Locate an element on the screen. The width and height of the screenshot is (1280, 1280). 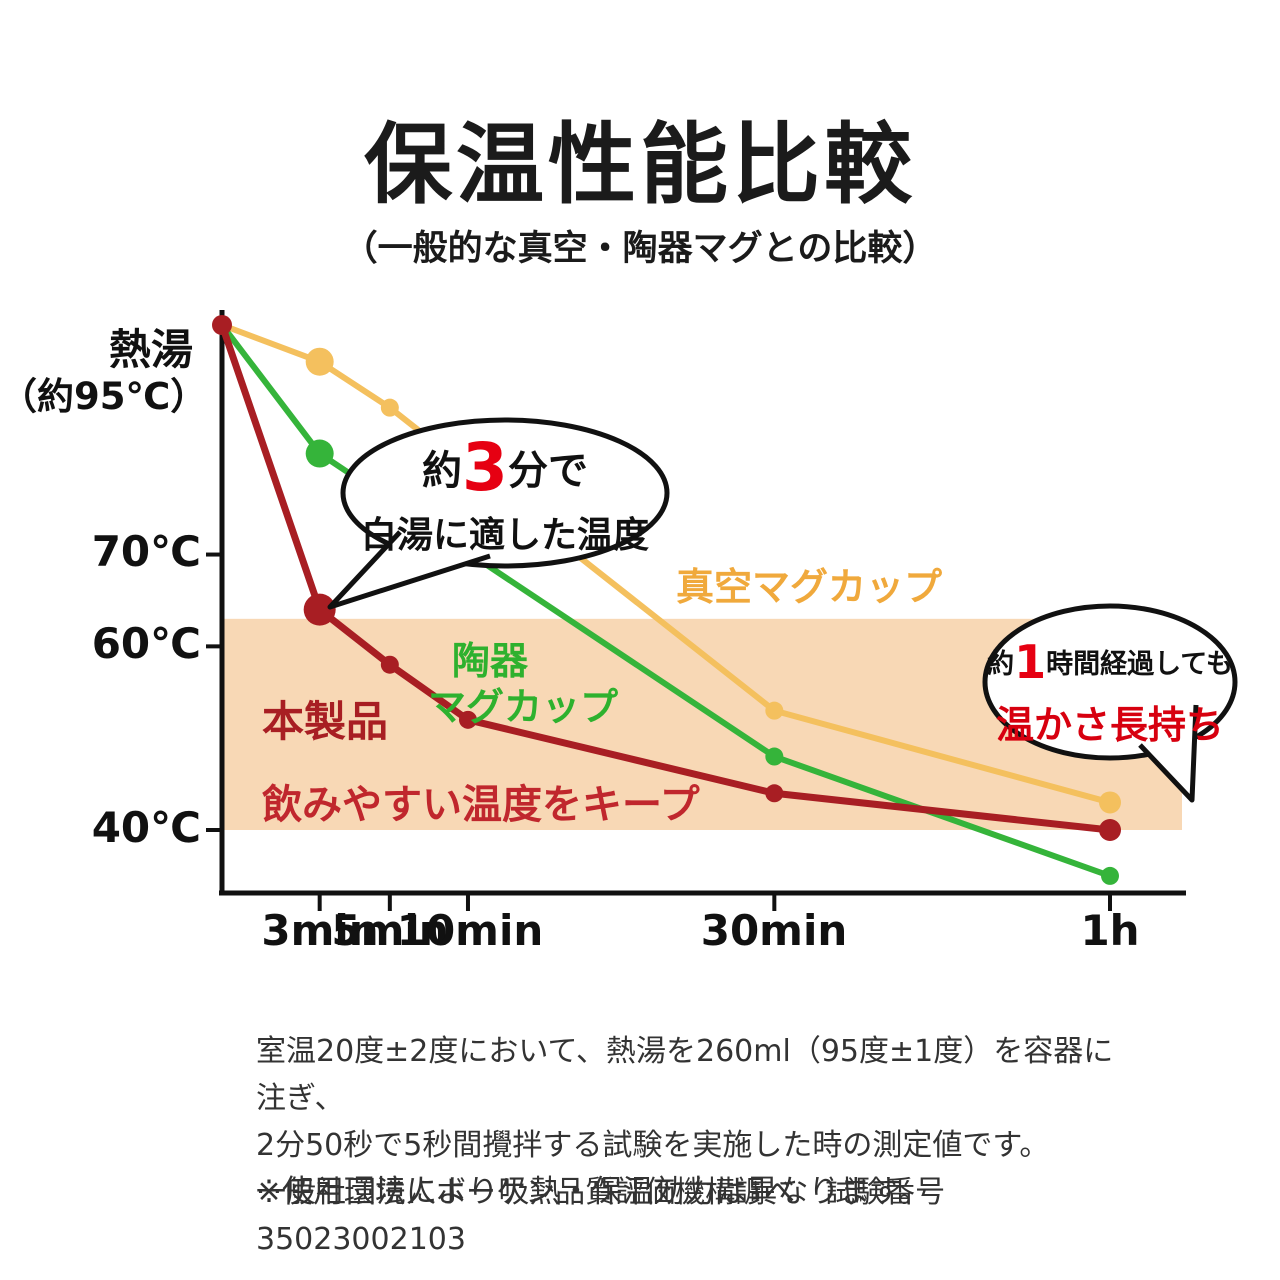
x-tick-label-5min: 5min is located at coordinates (390, 930).